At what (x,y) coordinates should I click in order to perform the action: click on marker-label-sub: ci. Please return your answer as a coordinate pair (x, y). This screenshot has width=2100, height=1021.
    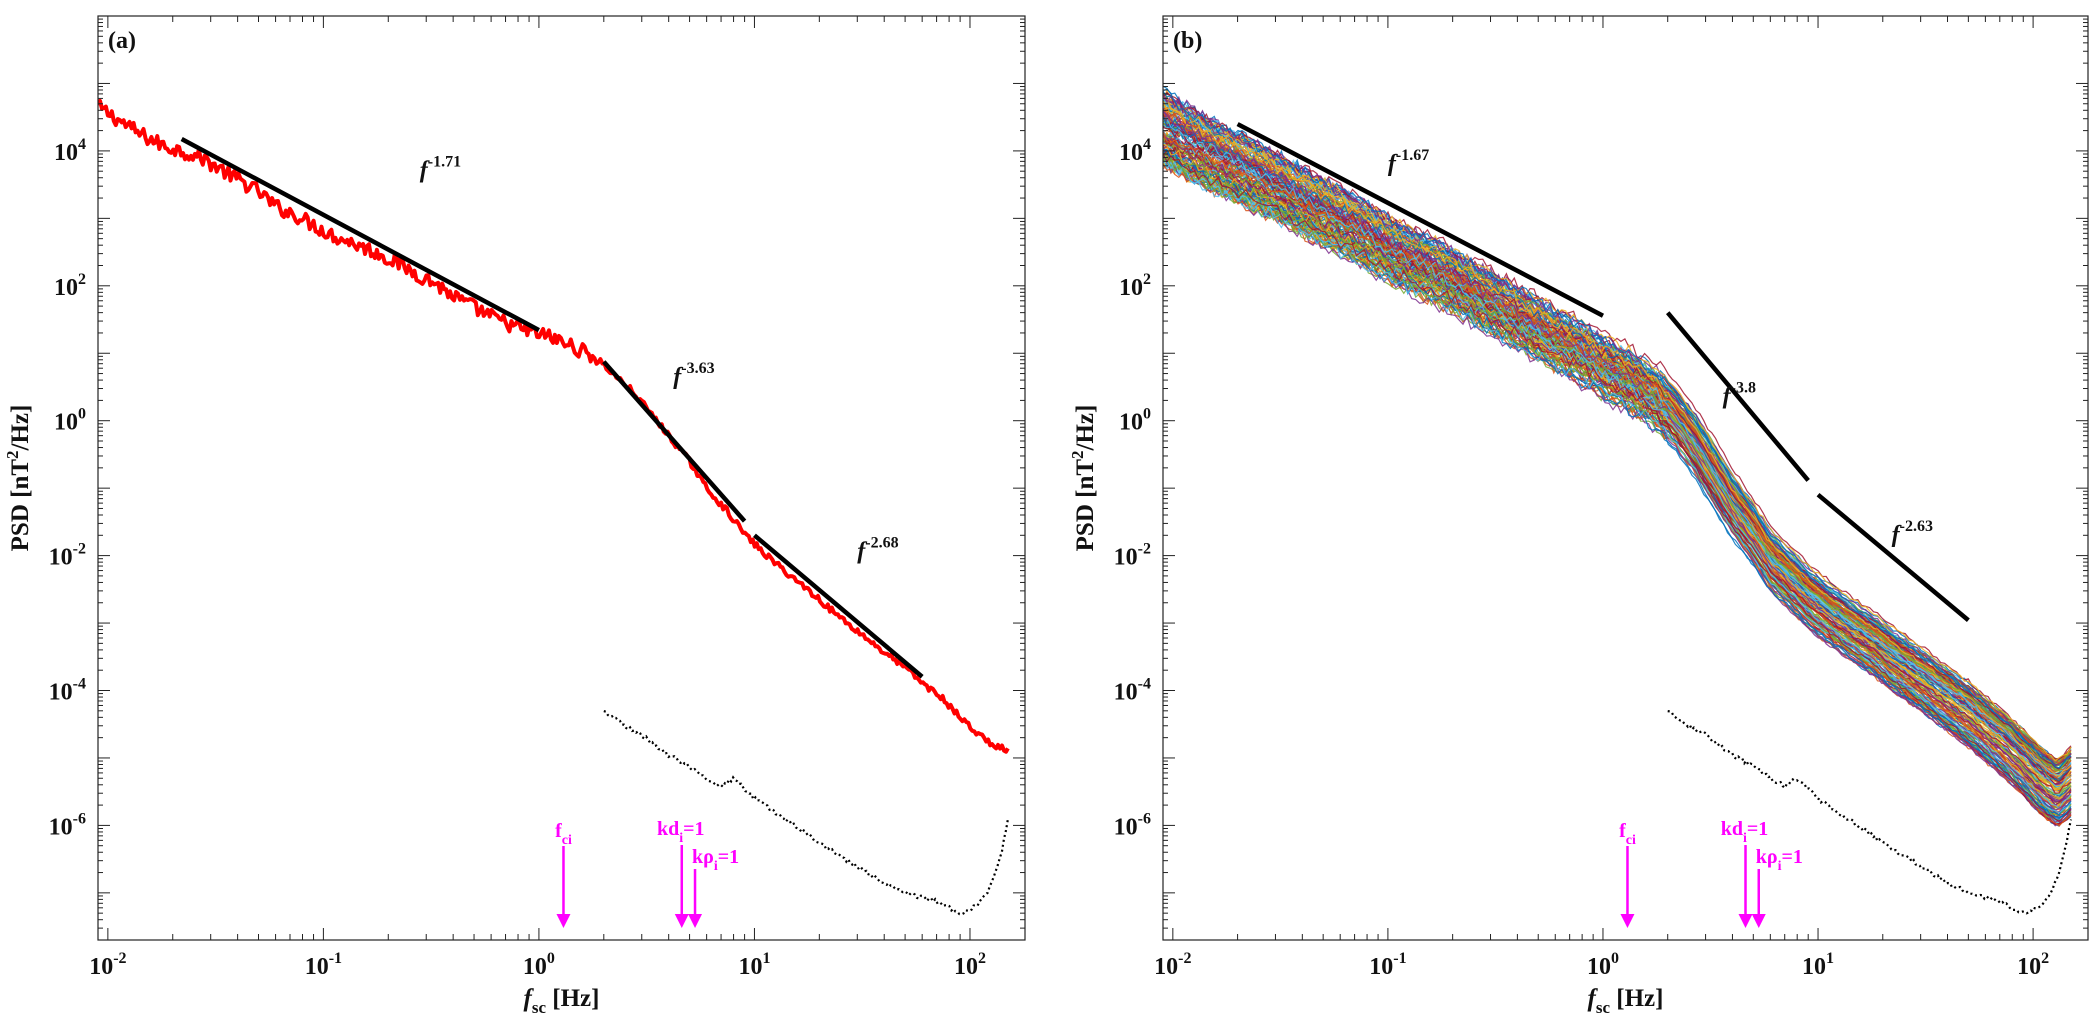
    Looking at the image, I should click on (567, 840).